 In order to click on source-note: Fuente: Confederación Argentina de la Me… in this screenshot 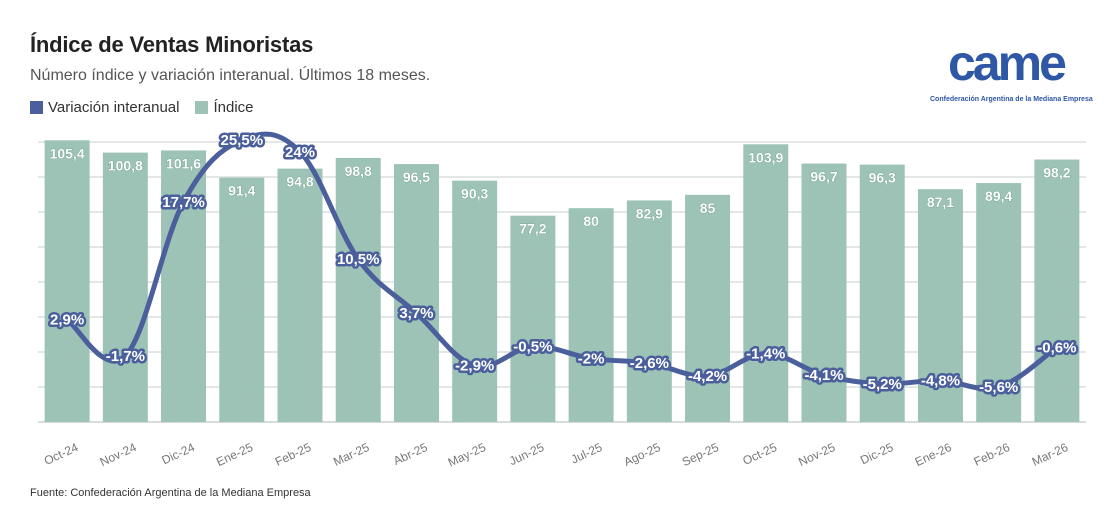, I will do `click(170, 493)`.